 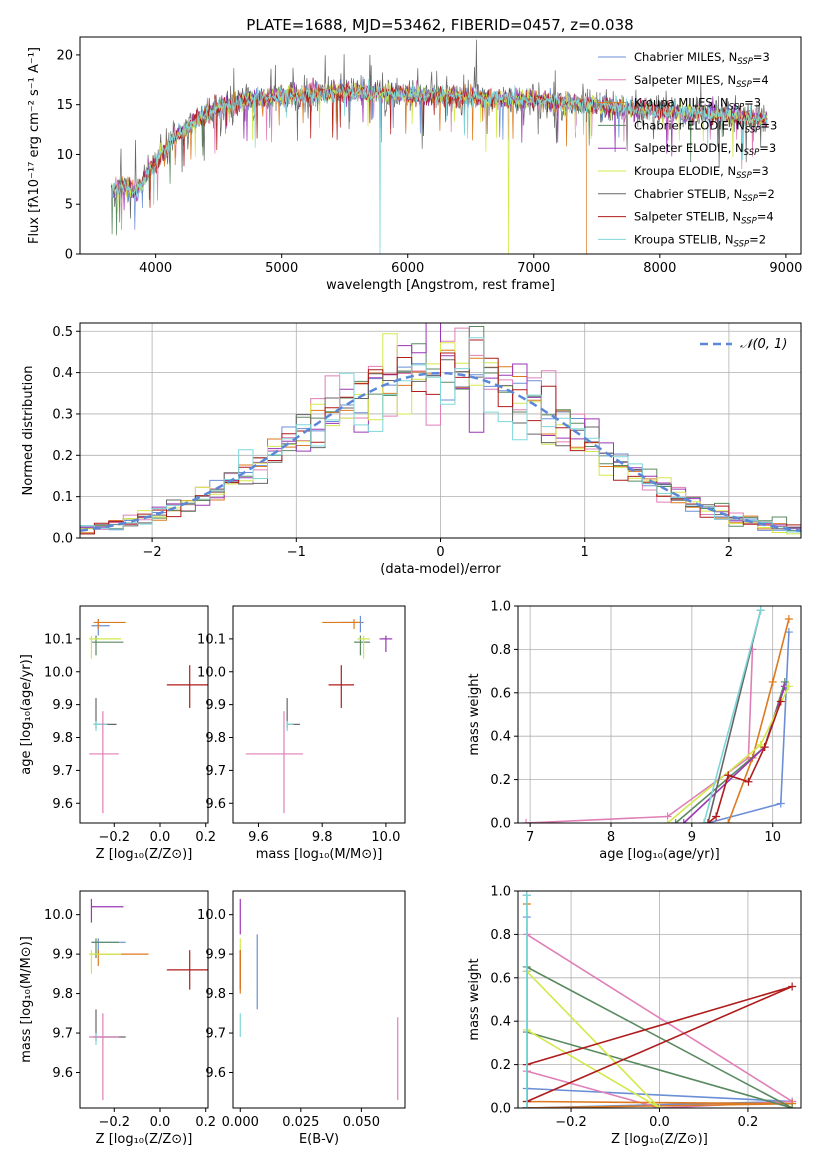 What do you see at coordinates (685, 80) in the screenshot?
I see `legend-entry-text: Salpeter MILES, N` at bounding box center [685, 80].